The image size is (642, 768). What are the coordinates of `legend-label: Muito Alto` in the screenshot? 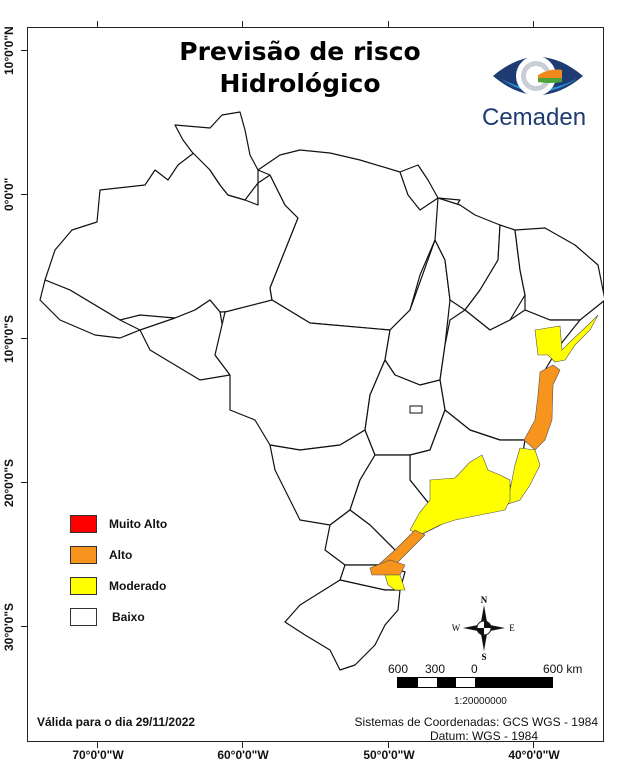 It's located at (138, 523).